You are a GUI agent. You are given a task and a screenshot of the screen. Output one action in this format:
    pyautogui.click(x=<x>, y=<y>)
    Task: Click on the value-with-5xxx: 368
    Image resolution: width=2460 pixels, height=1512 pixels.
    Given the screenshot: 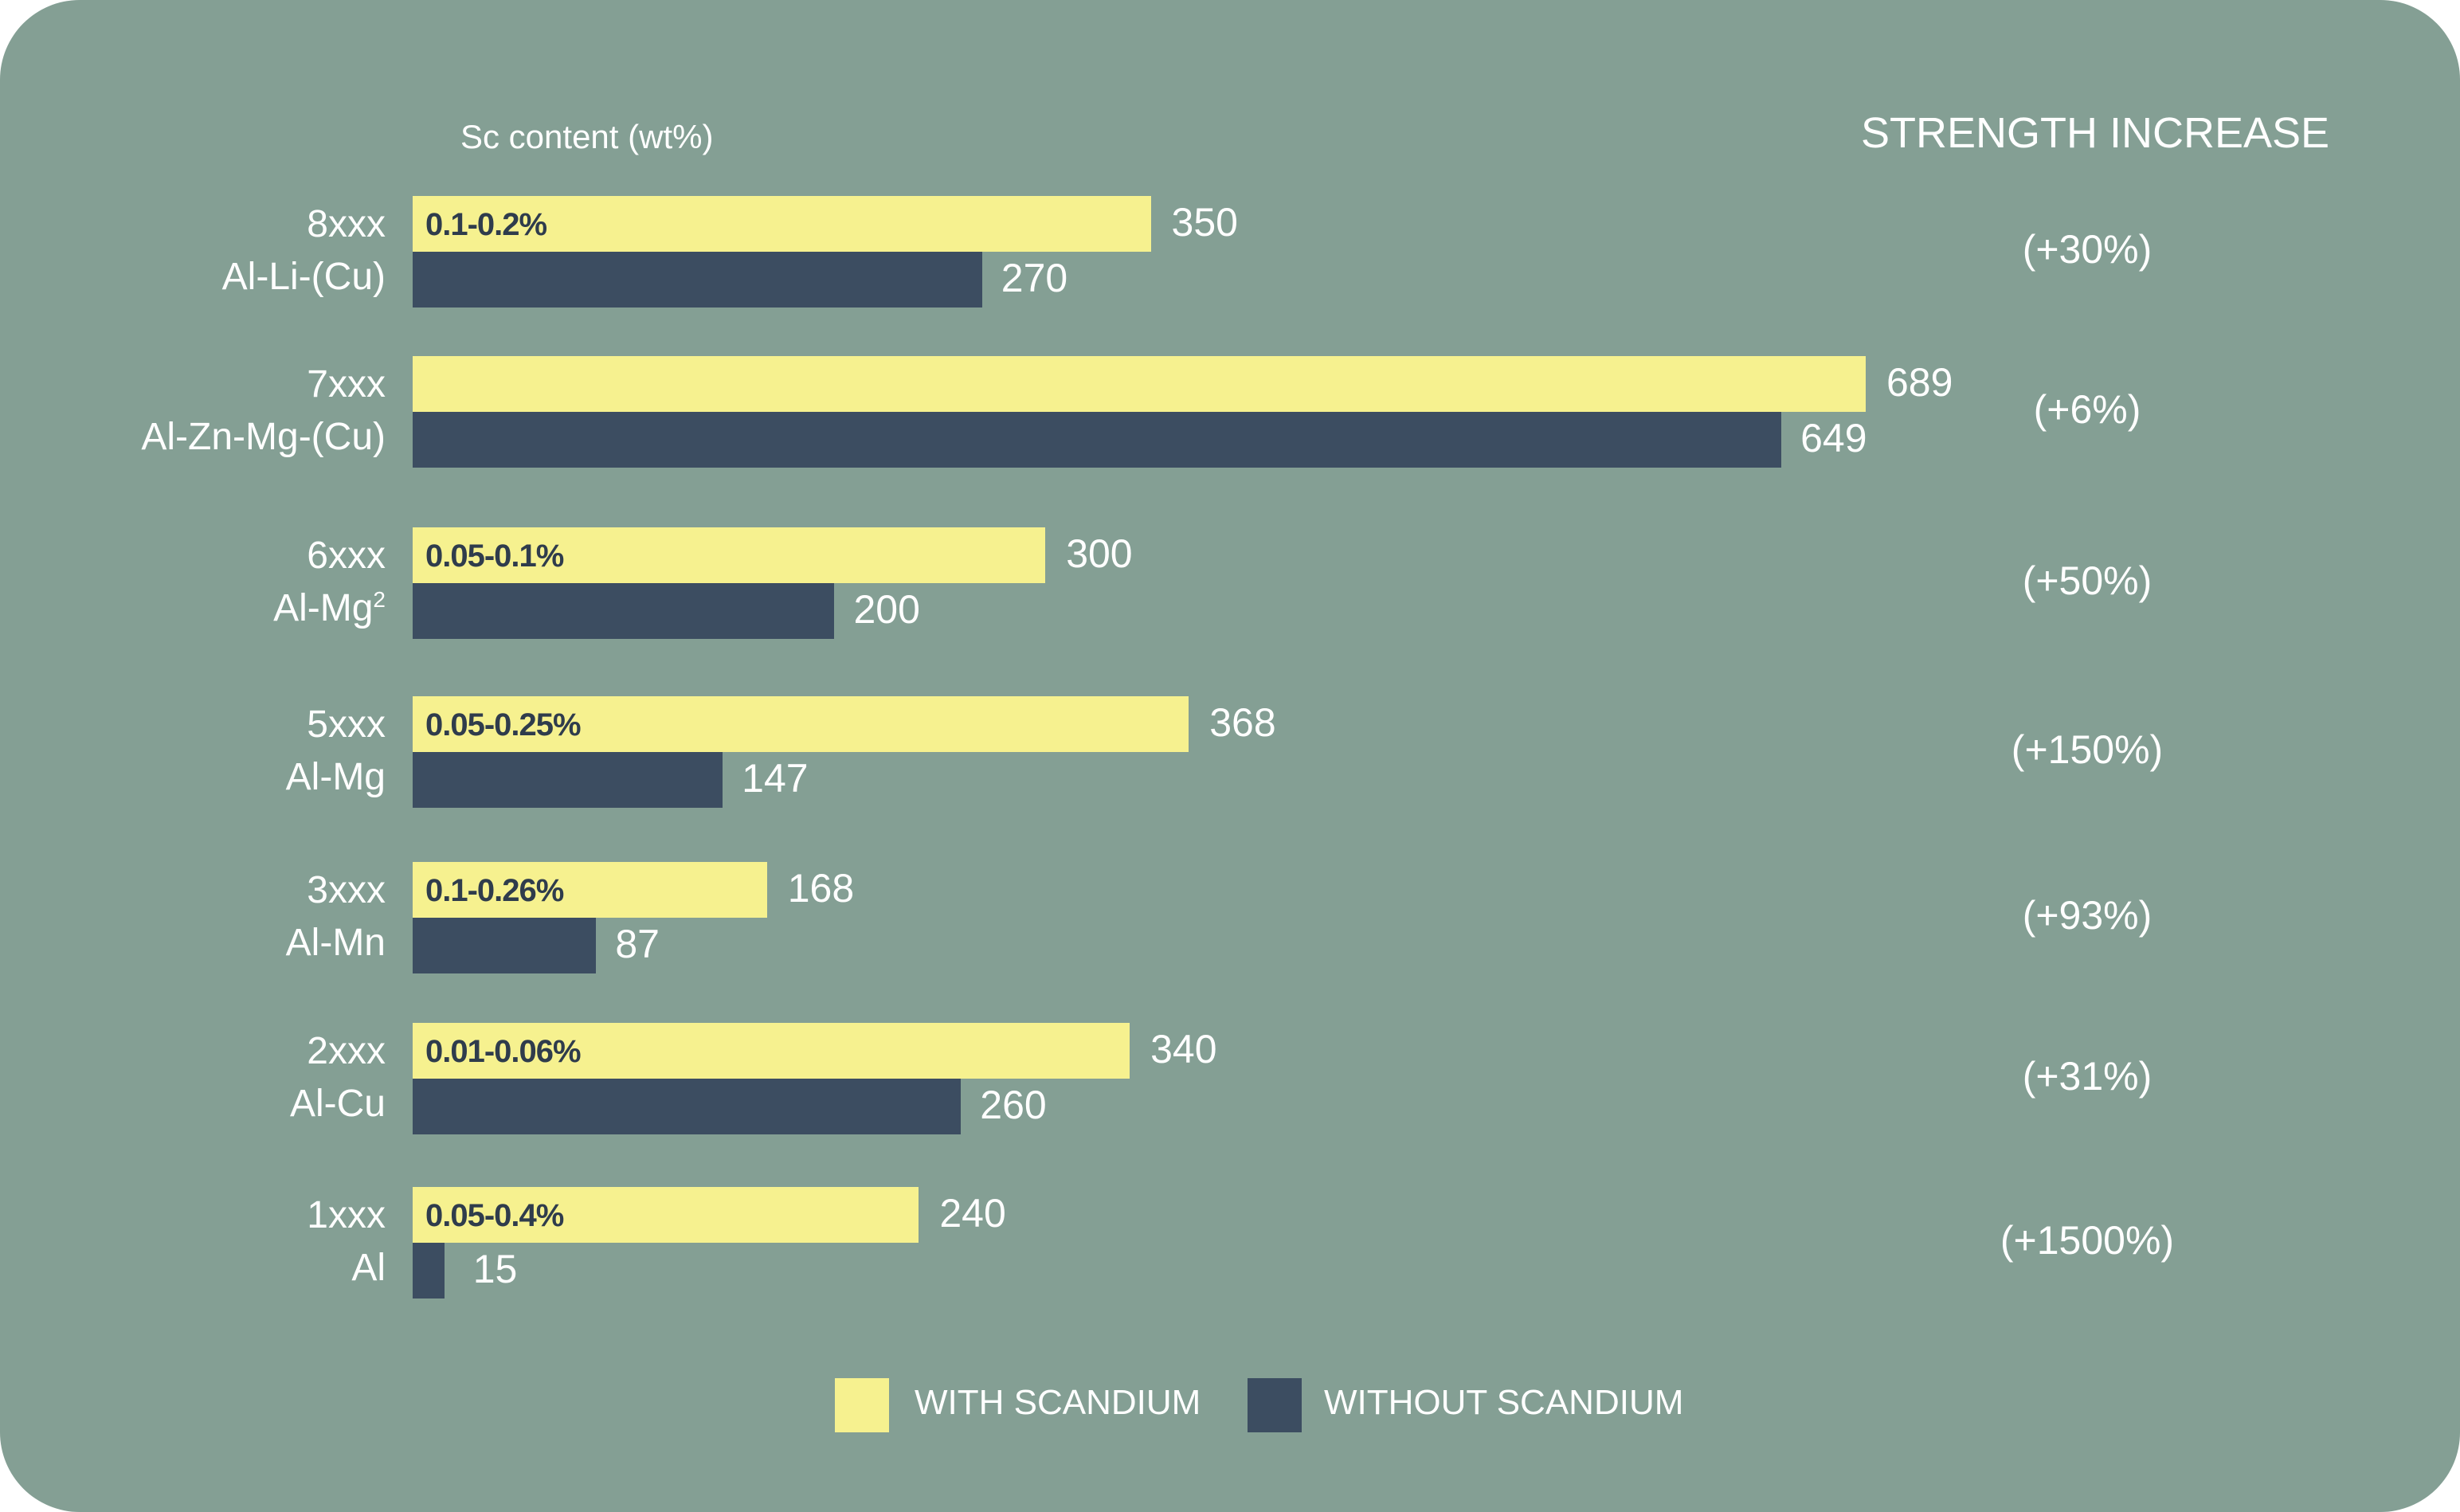 What is the action you would take?
    pyautogui.click(x=1243, y=723)
    